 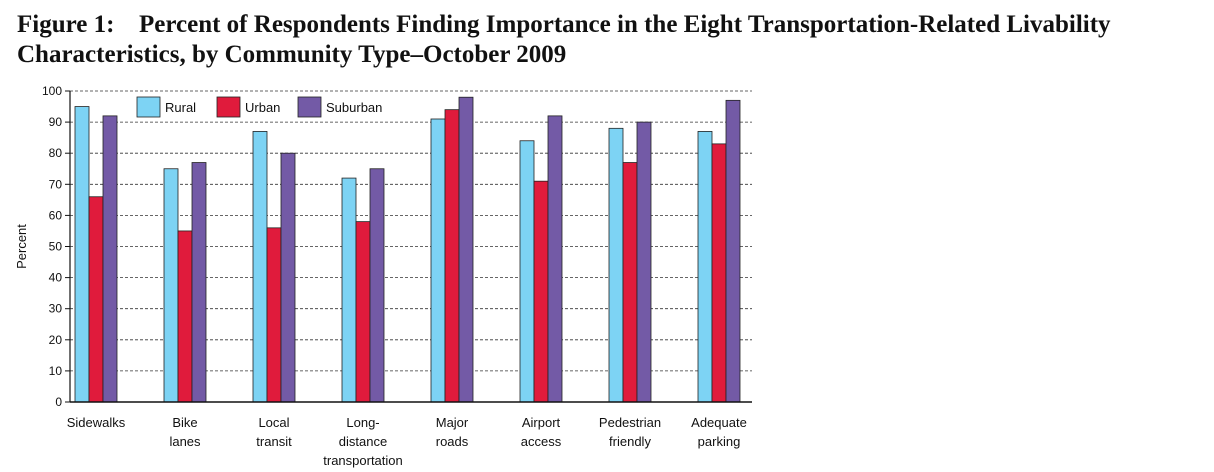 I want to click on y-tick-label: 70, so click(x=56, y=184).